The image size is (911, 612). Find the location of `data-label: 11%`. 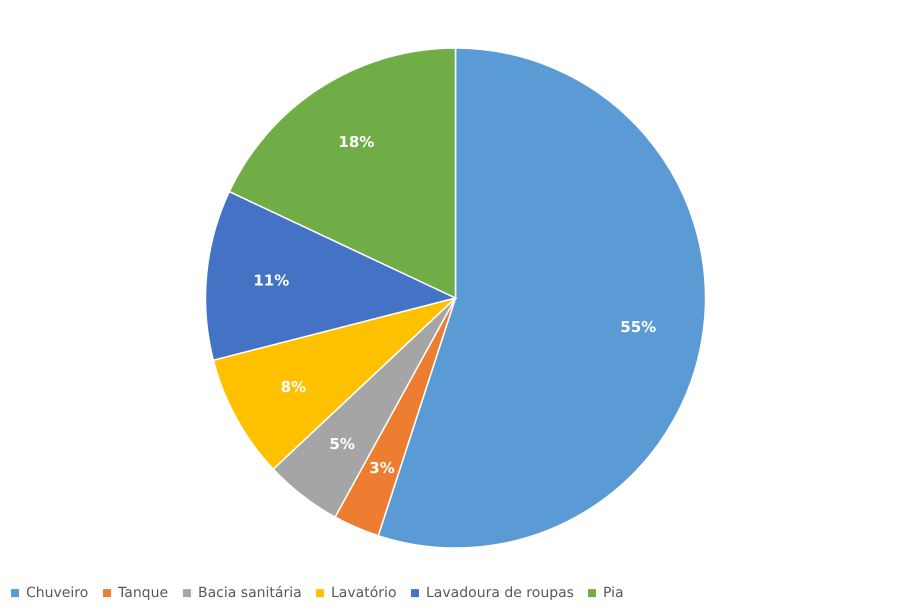

data-label: 11% is located at coordinates (271, 281).